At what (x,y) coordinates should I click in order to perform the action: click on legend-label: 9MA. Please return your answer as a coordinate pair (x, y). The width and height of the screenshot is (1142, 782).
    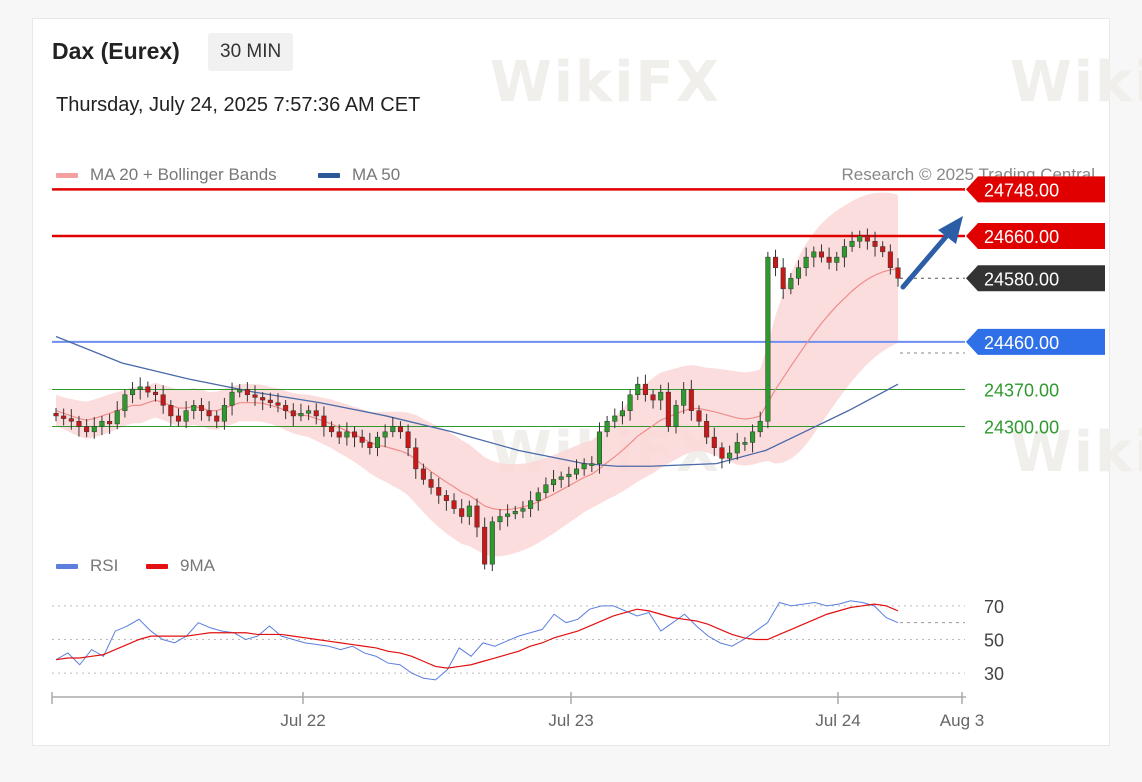
    Looking at the image, I should click on (197, 565).